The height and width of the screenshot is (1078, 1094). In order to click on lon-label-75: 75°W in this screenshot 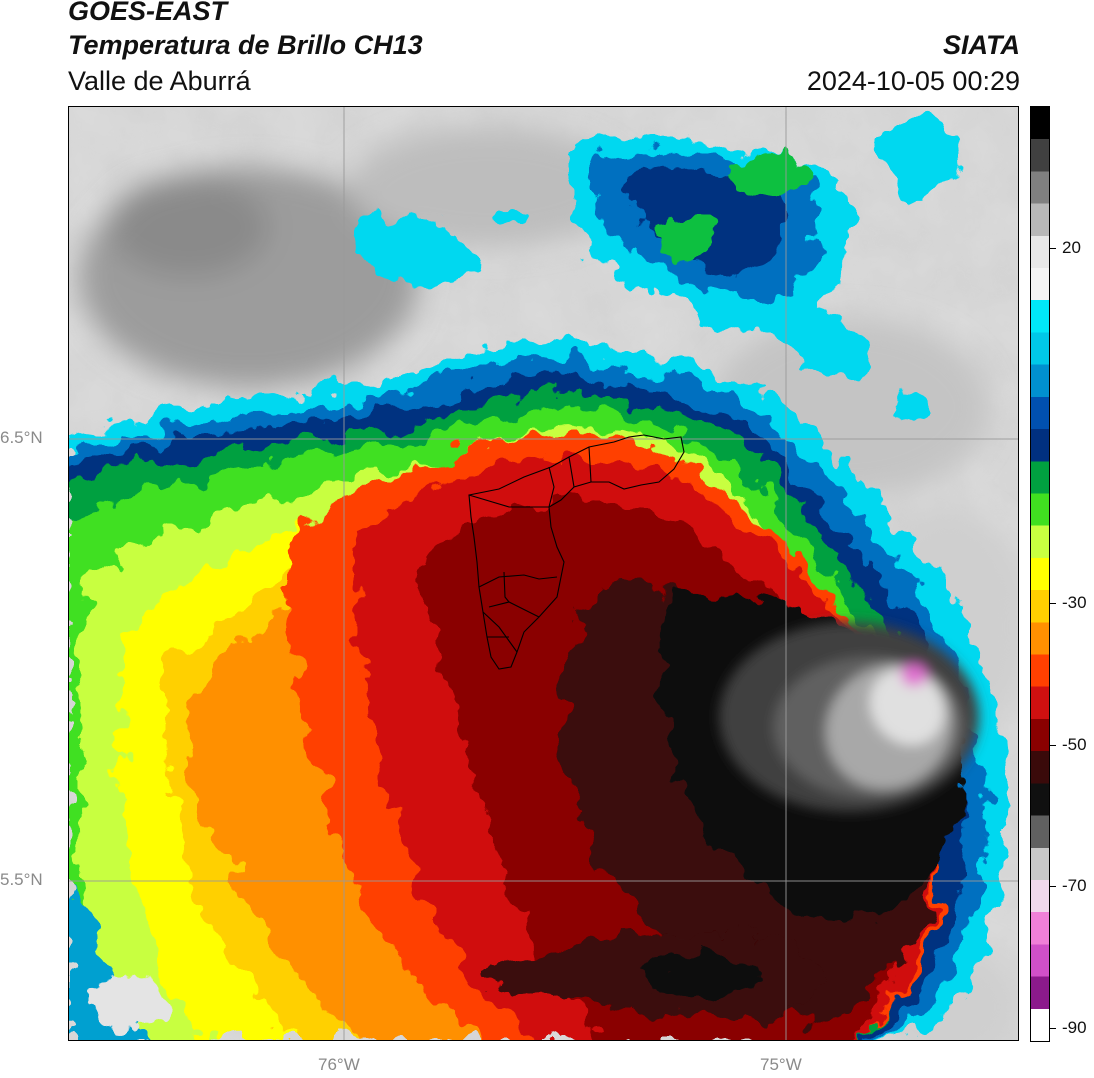, I will do `click(781, 1064)`.